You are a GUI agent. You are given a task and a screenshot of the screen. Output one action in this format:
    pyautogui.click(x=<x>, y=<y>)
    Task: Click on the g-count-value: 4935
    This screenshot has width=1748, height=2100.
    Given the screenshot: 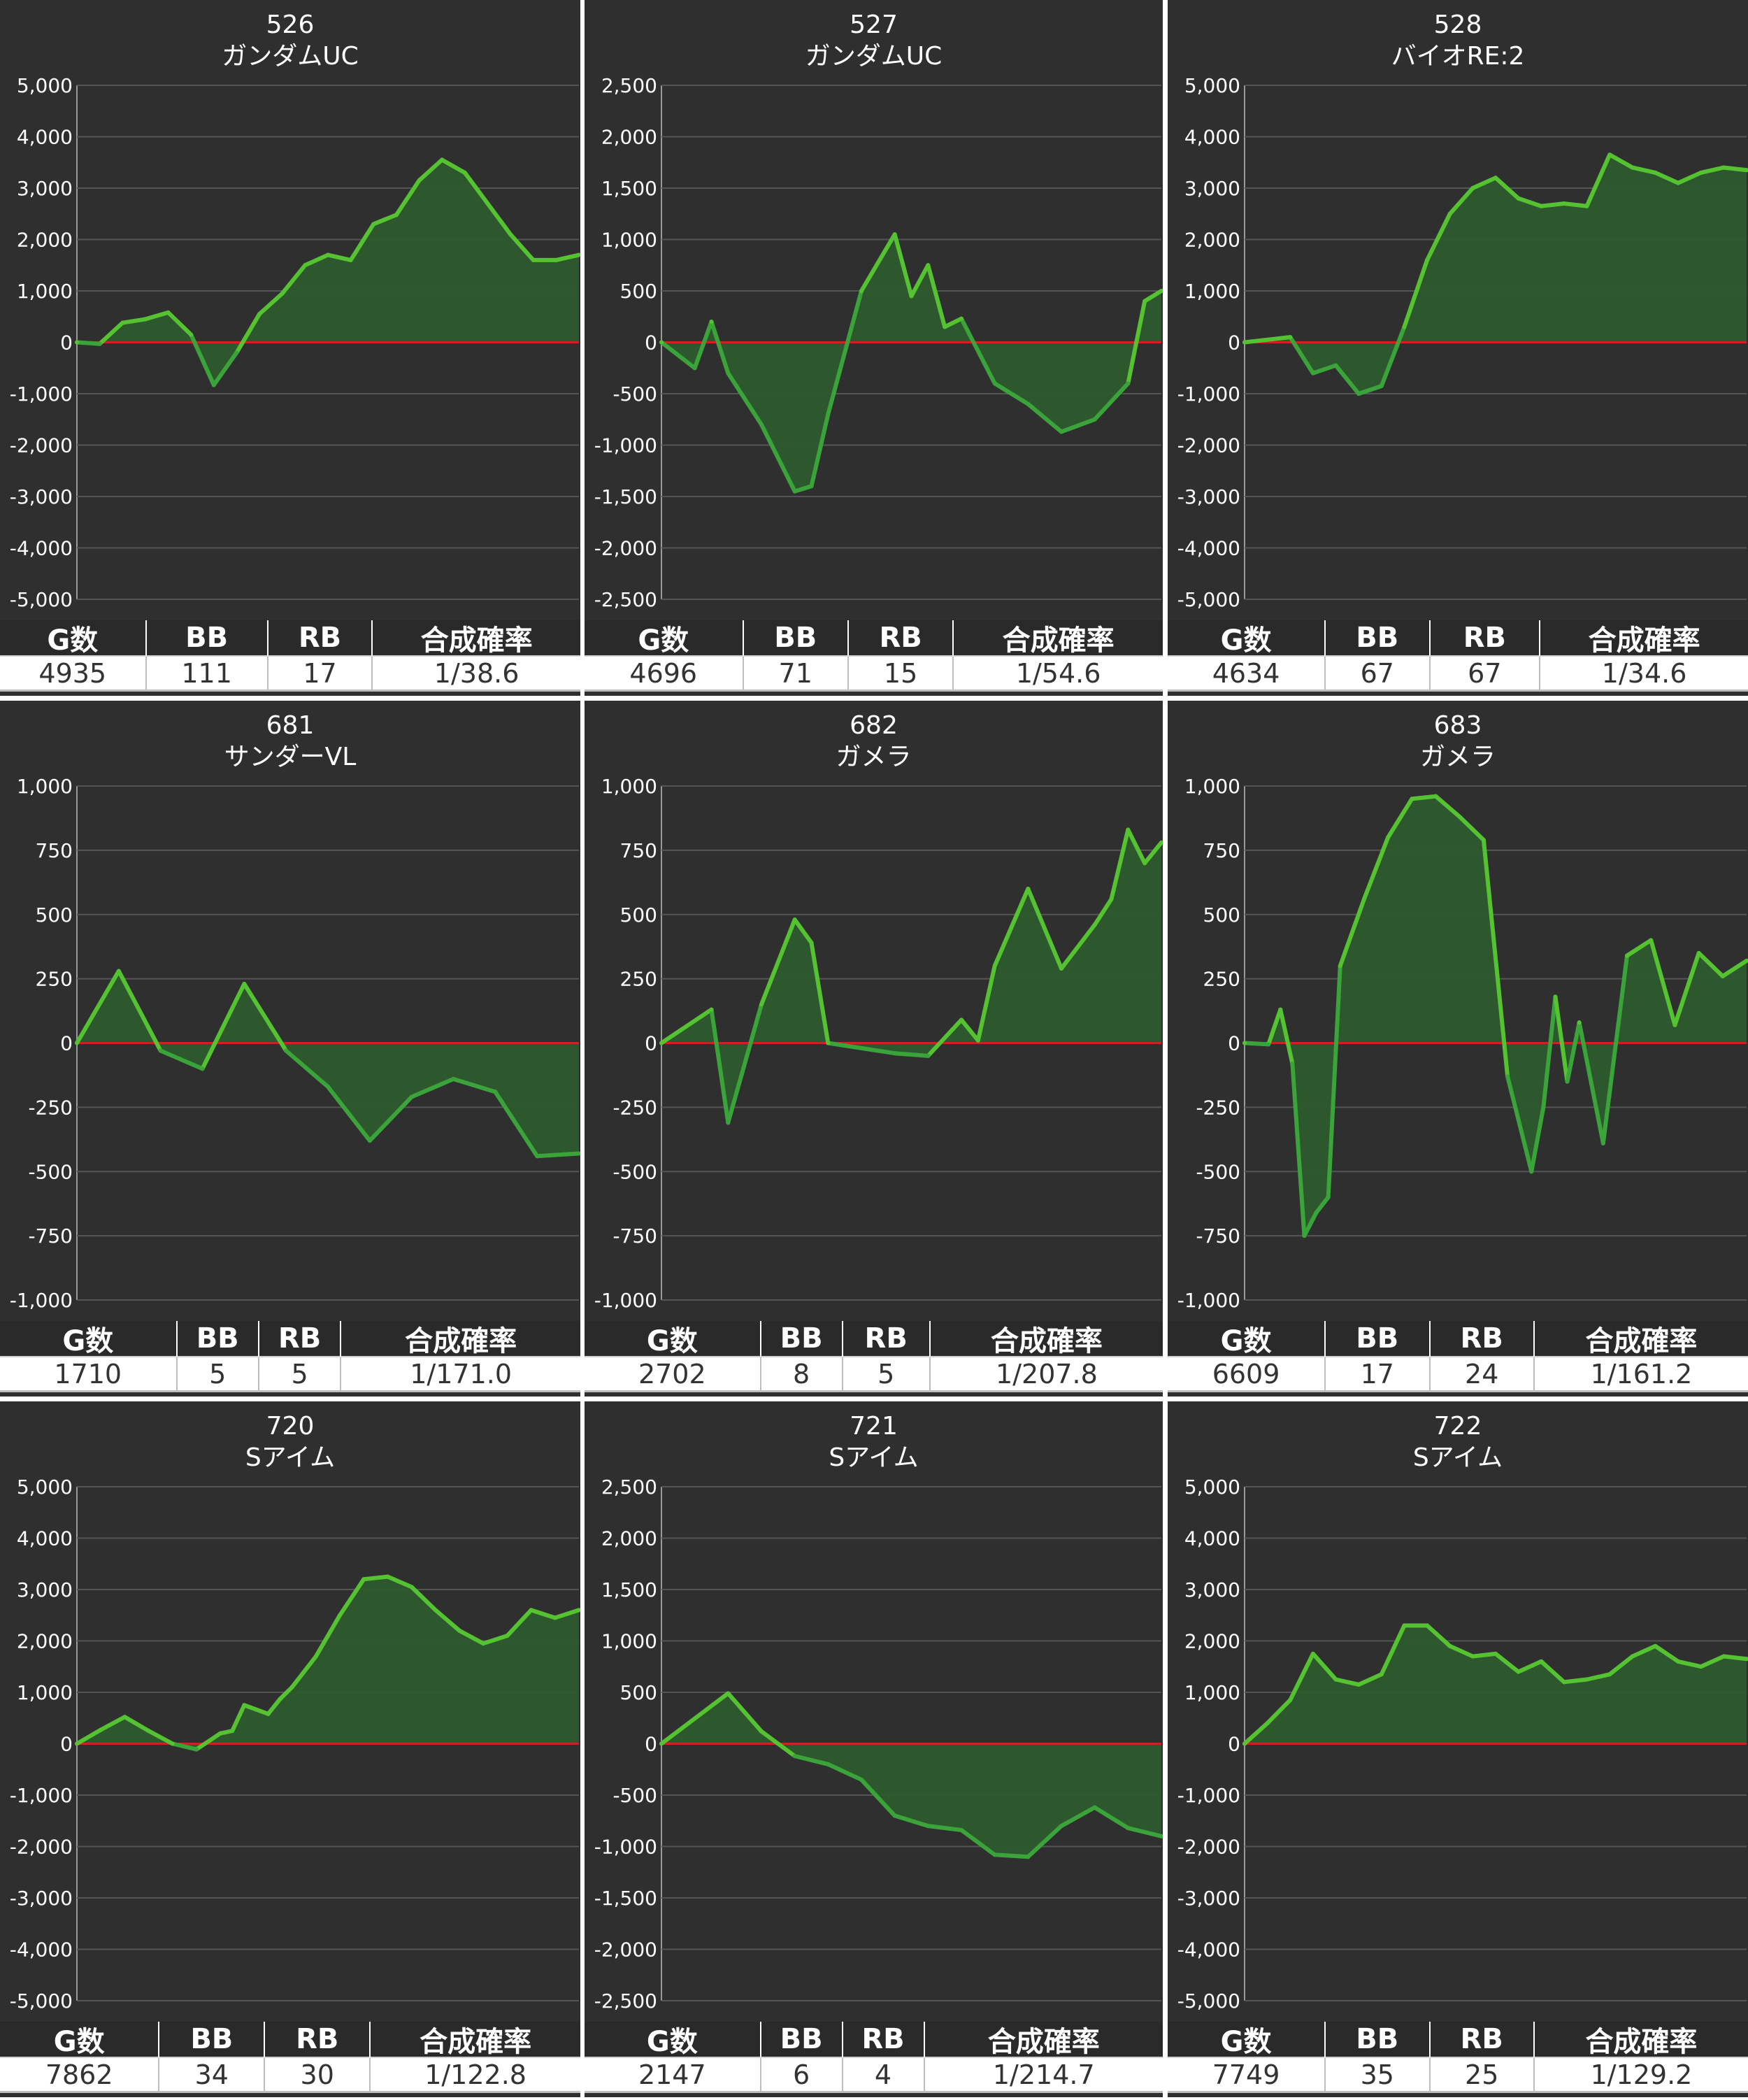 What is the action you would take?
    pyautogui.click(x=72, y=674)
    